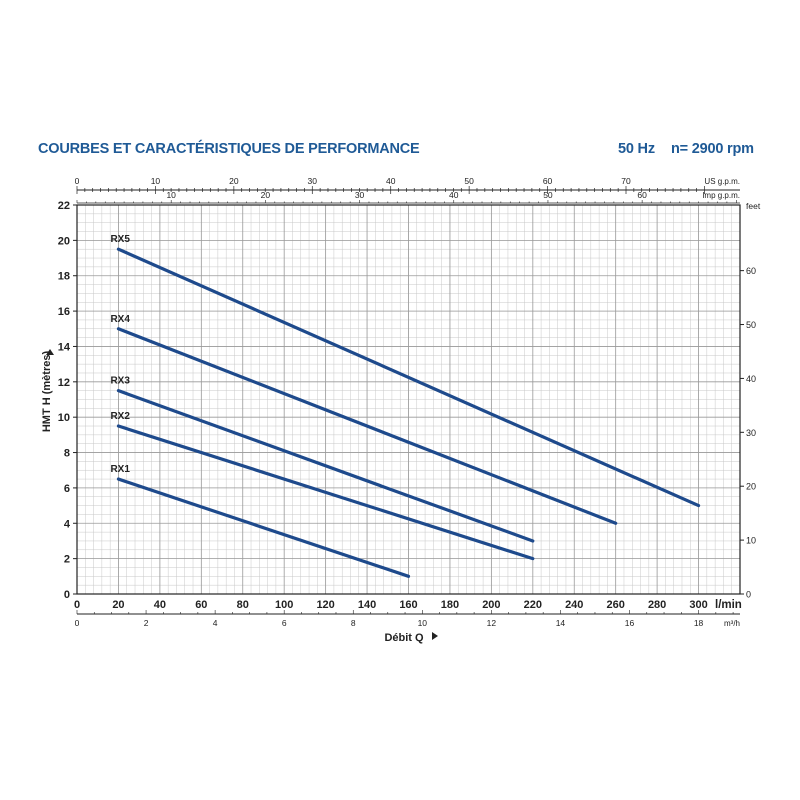  I want to click on feet-tick-label: 30, so click(751, 433).